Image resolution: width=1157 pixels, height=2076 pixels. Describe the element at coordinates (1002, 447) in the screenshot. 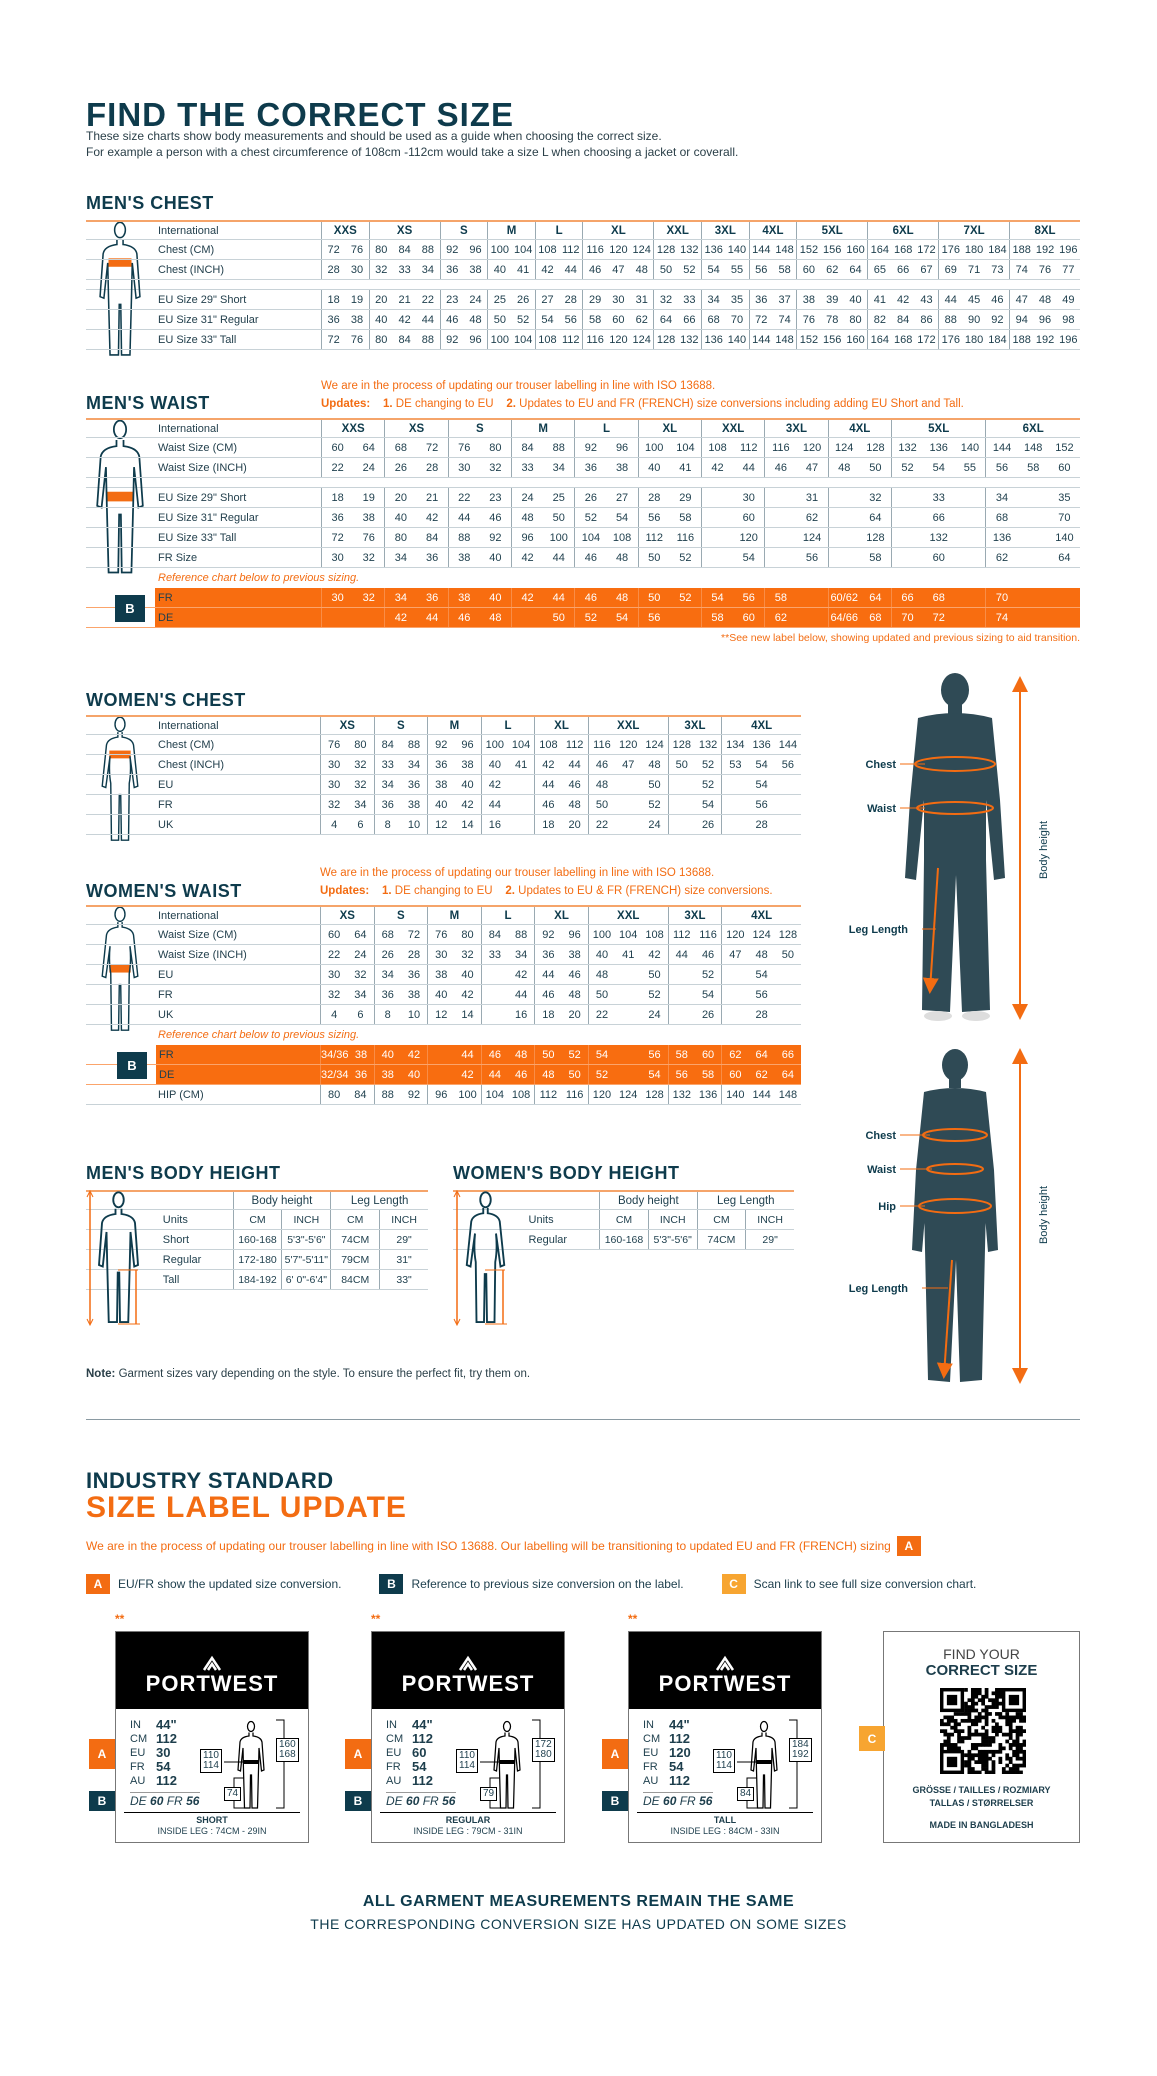

I see `value-cell: 144` at that location.